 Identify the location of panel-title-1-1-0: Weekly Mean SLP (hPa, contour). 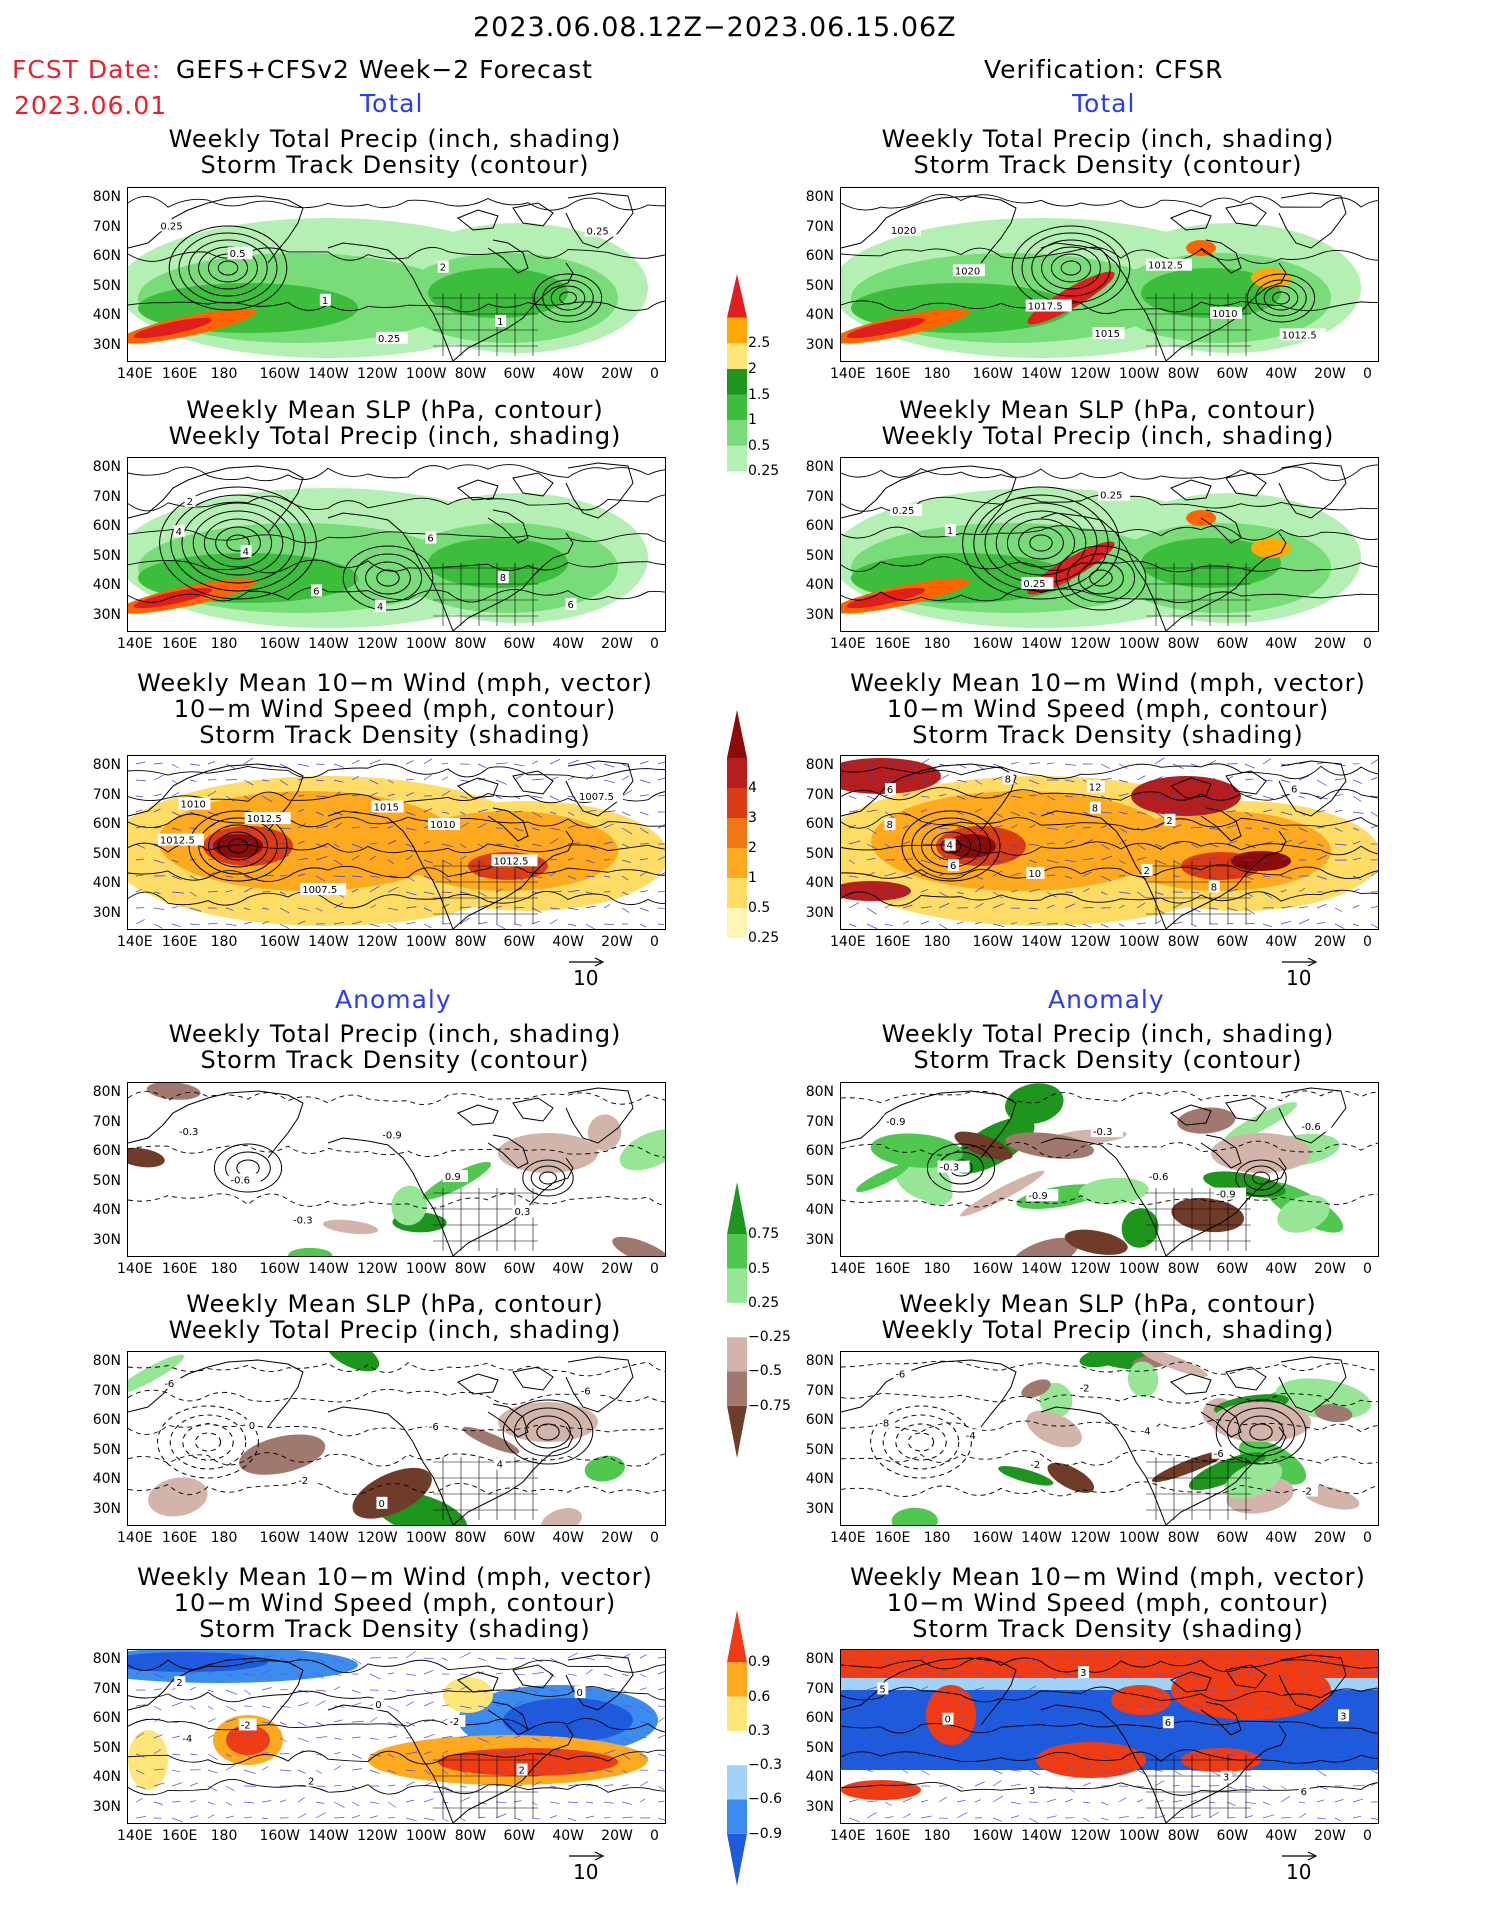
(1108, 410).